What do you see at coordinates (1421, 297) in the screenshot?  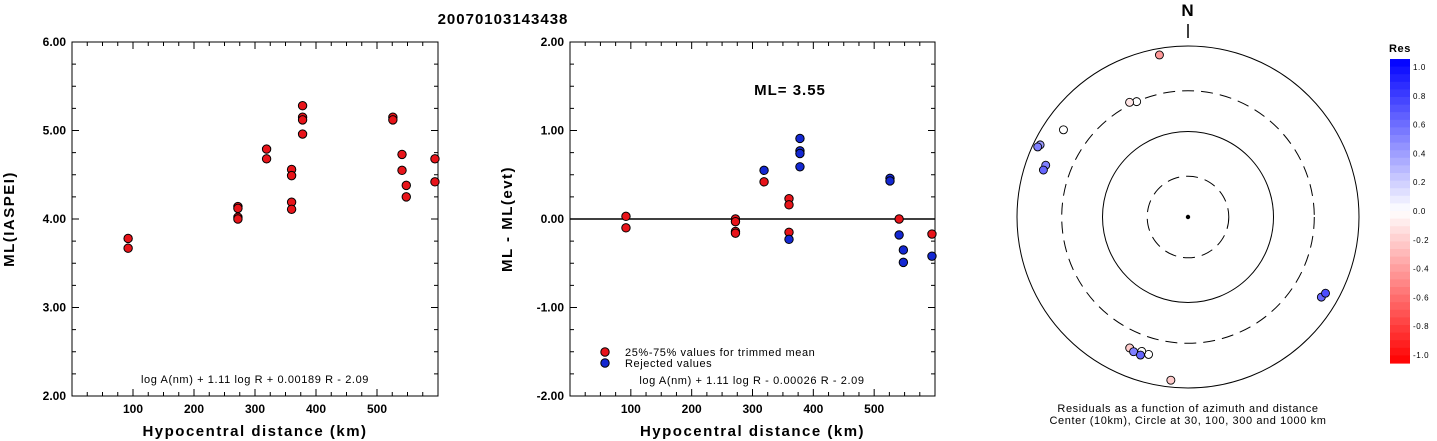 I see `colorbar-tick-label: -0.6` at bounding box center [1421, 297].